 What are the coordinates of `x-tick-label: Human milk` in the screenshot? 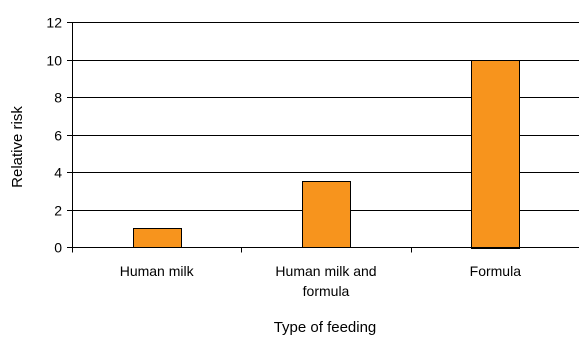 It's located at (157, 271).